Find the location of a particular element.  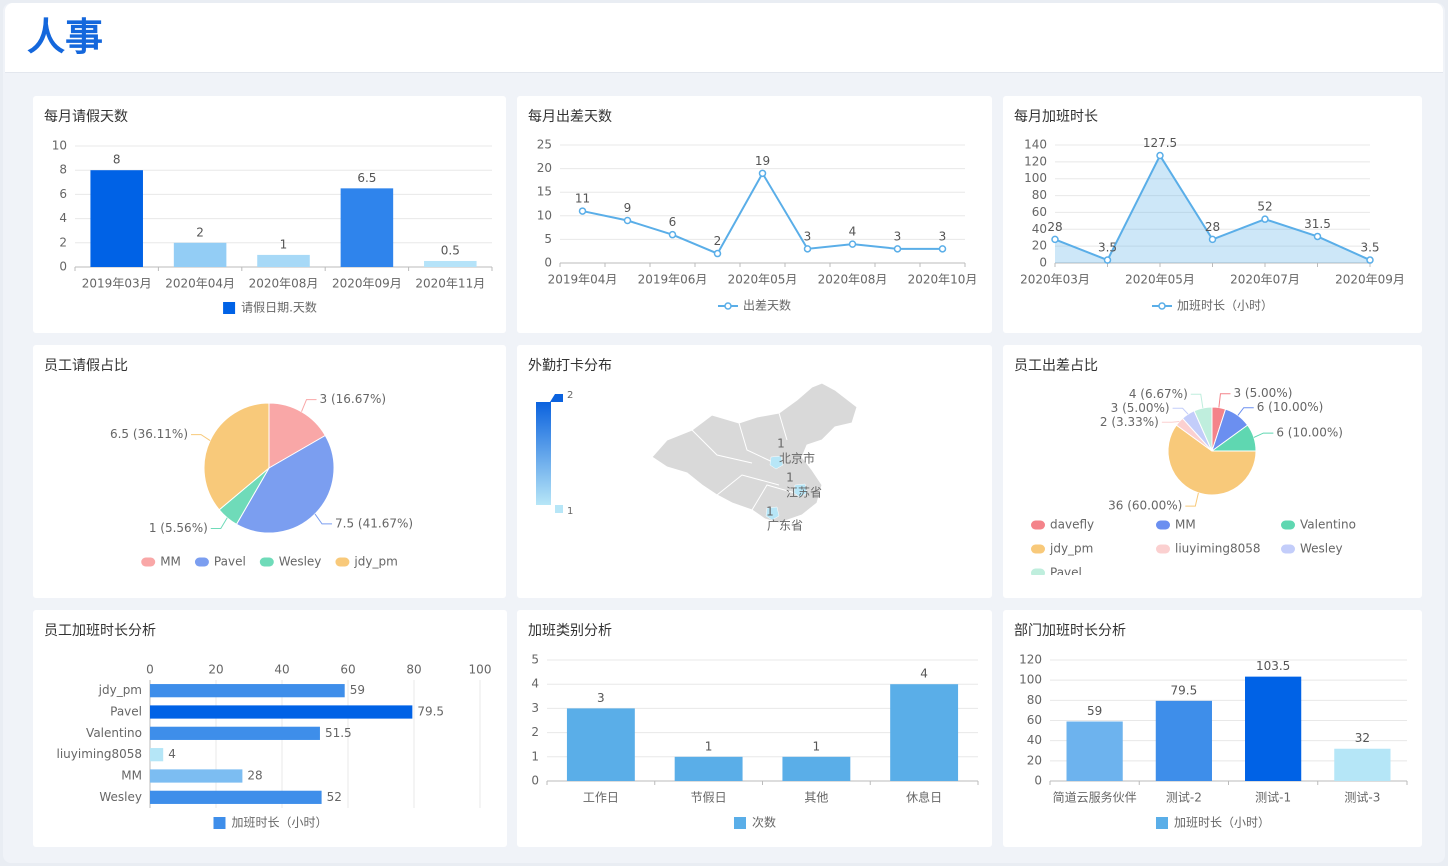

chart-title: 外勤打卡分布 is located at coordinates (570, 365).